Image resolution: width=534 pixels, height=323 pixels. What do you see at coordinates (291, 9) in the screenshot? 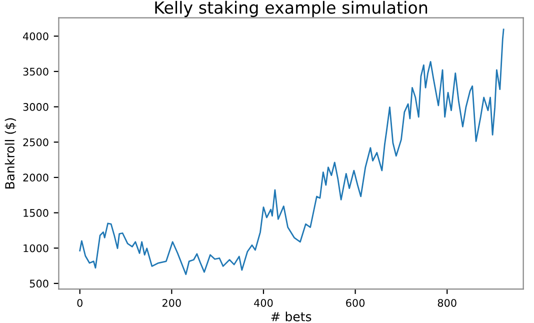
I see `chart-title: Kelly staking example simulation` at bounding box center [291, 9].